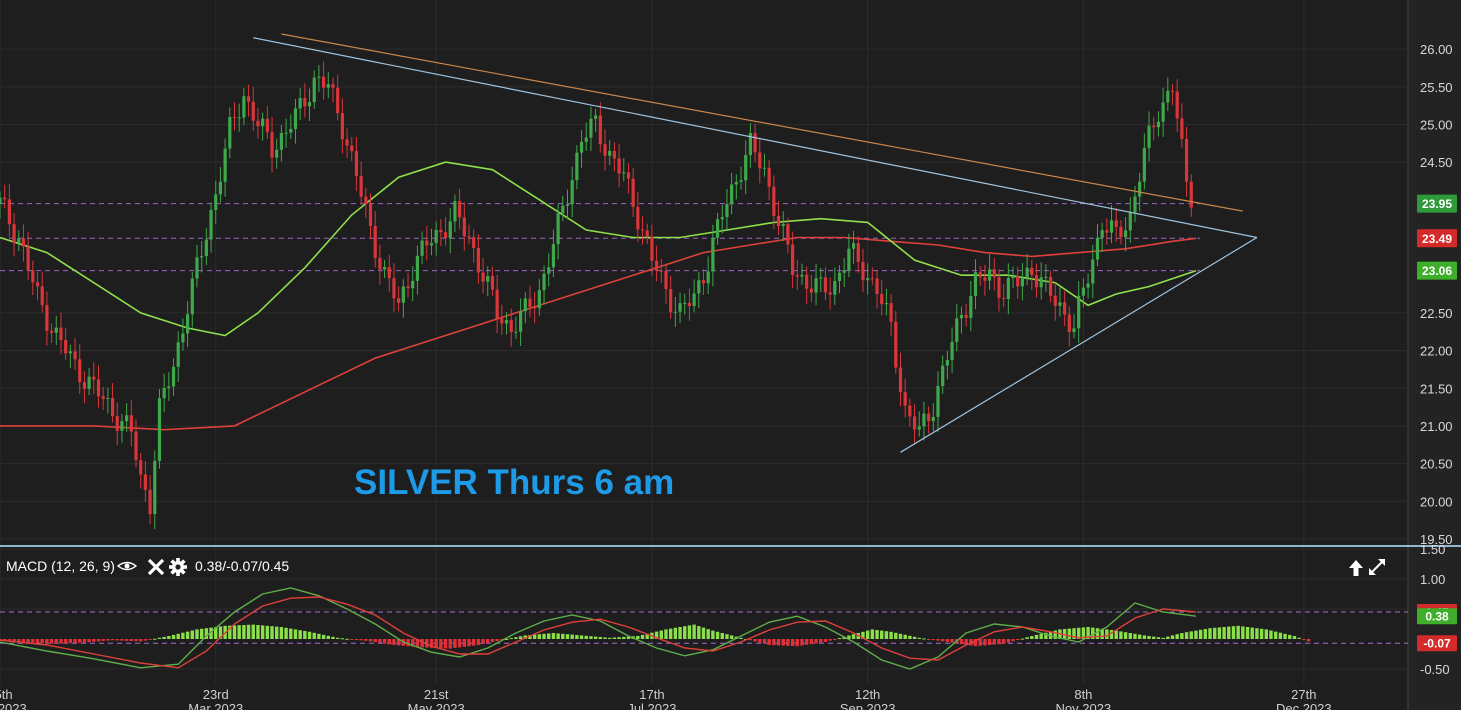 This screenshot has width=1461, height=710. Describe the element at coordinates (1084, 705) in the screenshot. I see `time-tick-month: Nov 2023` at that location.